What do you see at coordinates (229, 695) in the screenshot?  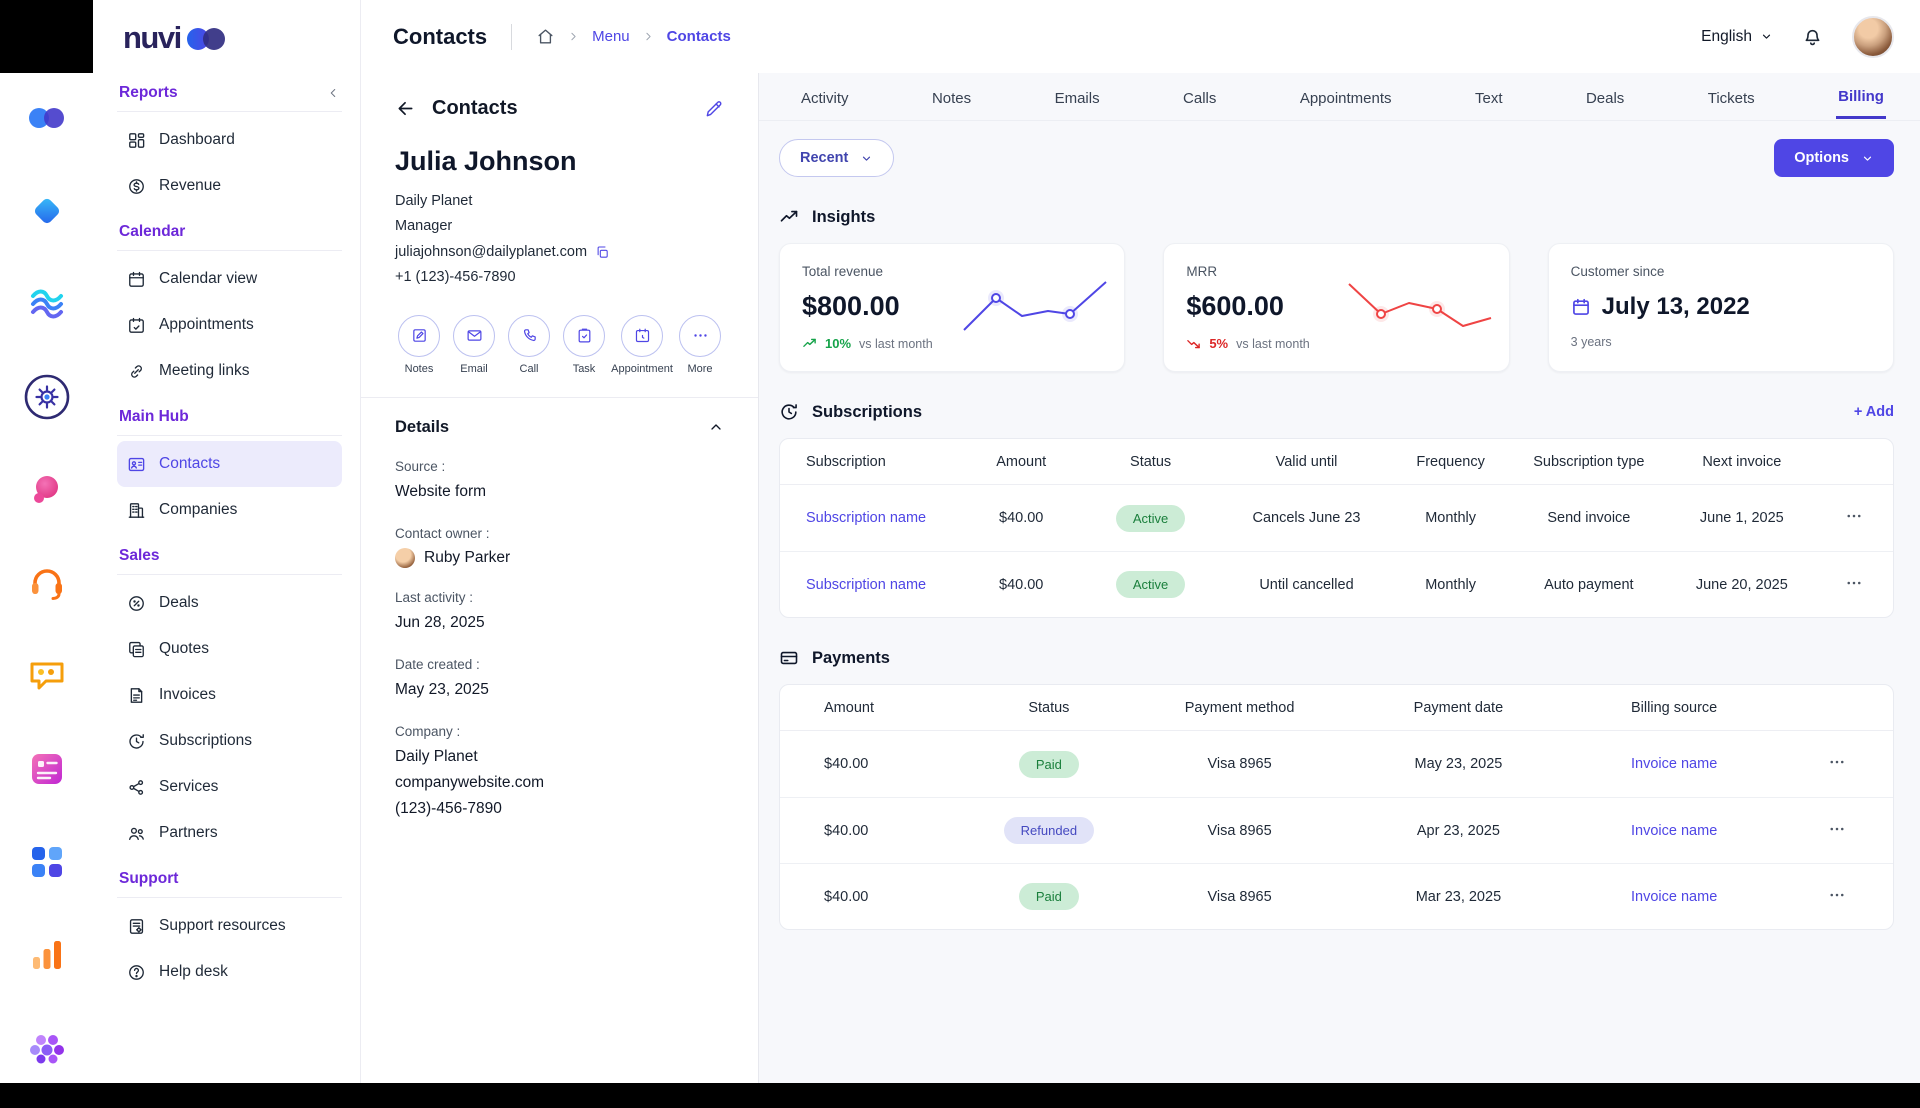 I see `sidebar-item-invoices: Invoices` at bounding box center [229, 695].